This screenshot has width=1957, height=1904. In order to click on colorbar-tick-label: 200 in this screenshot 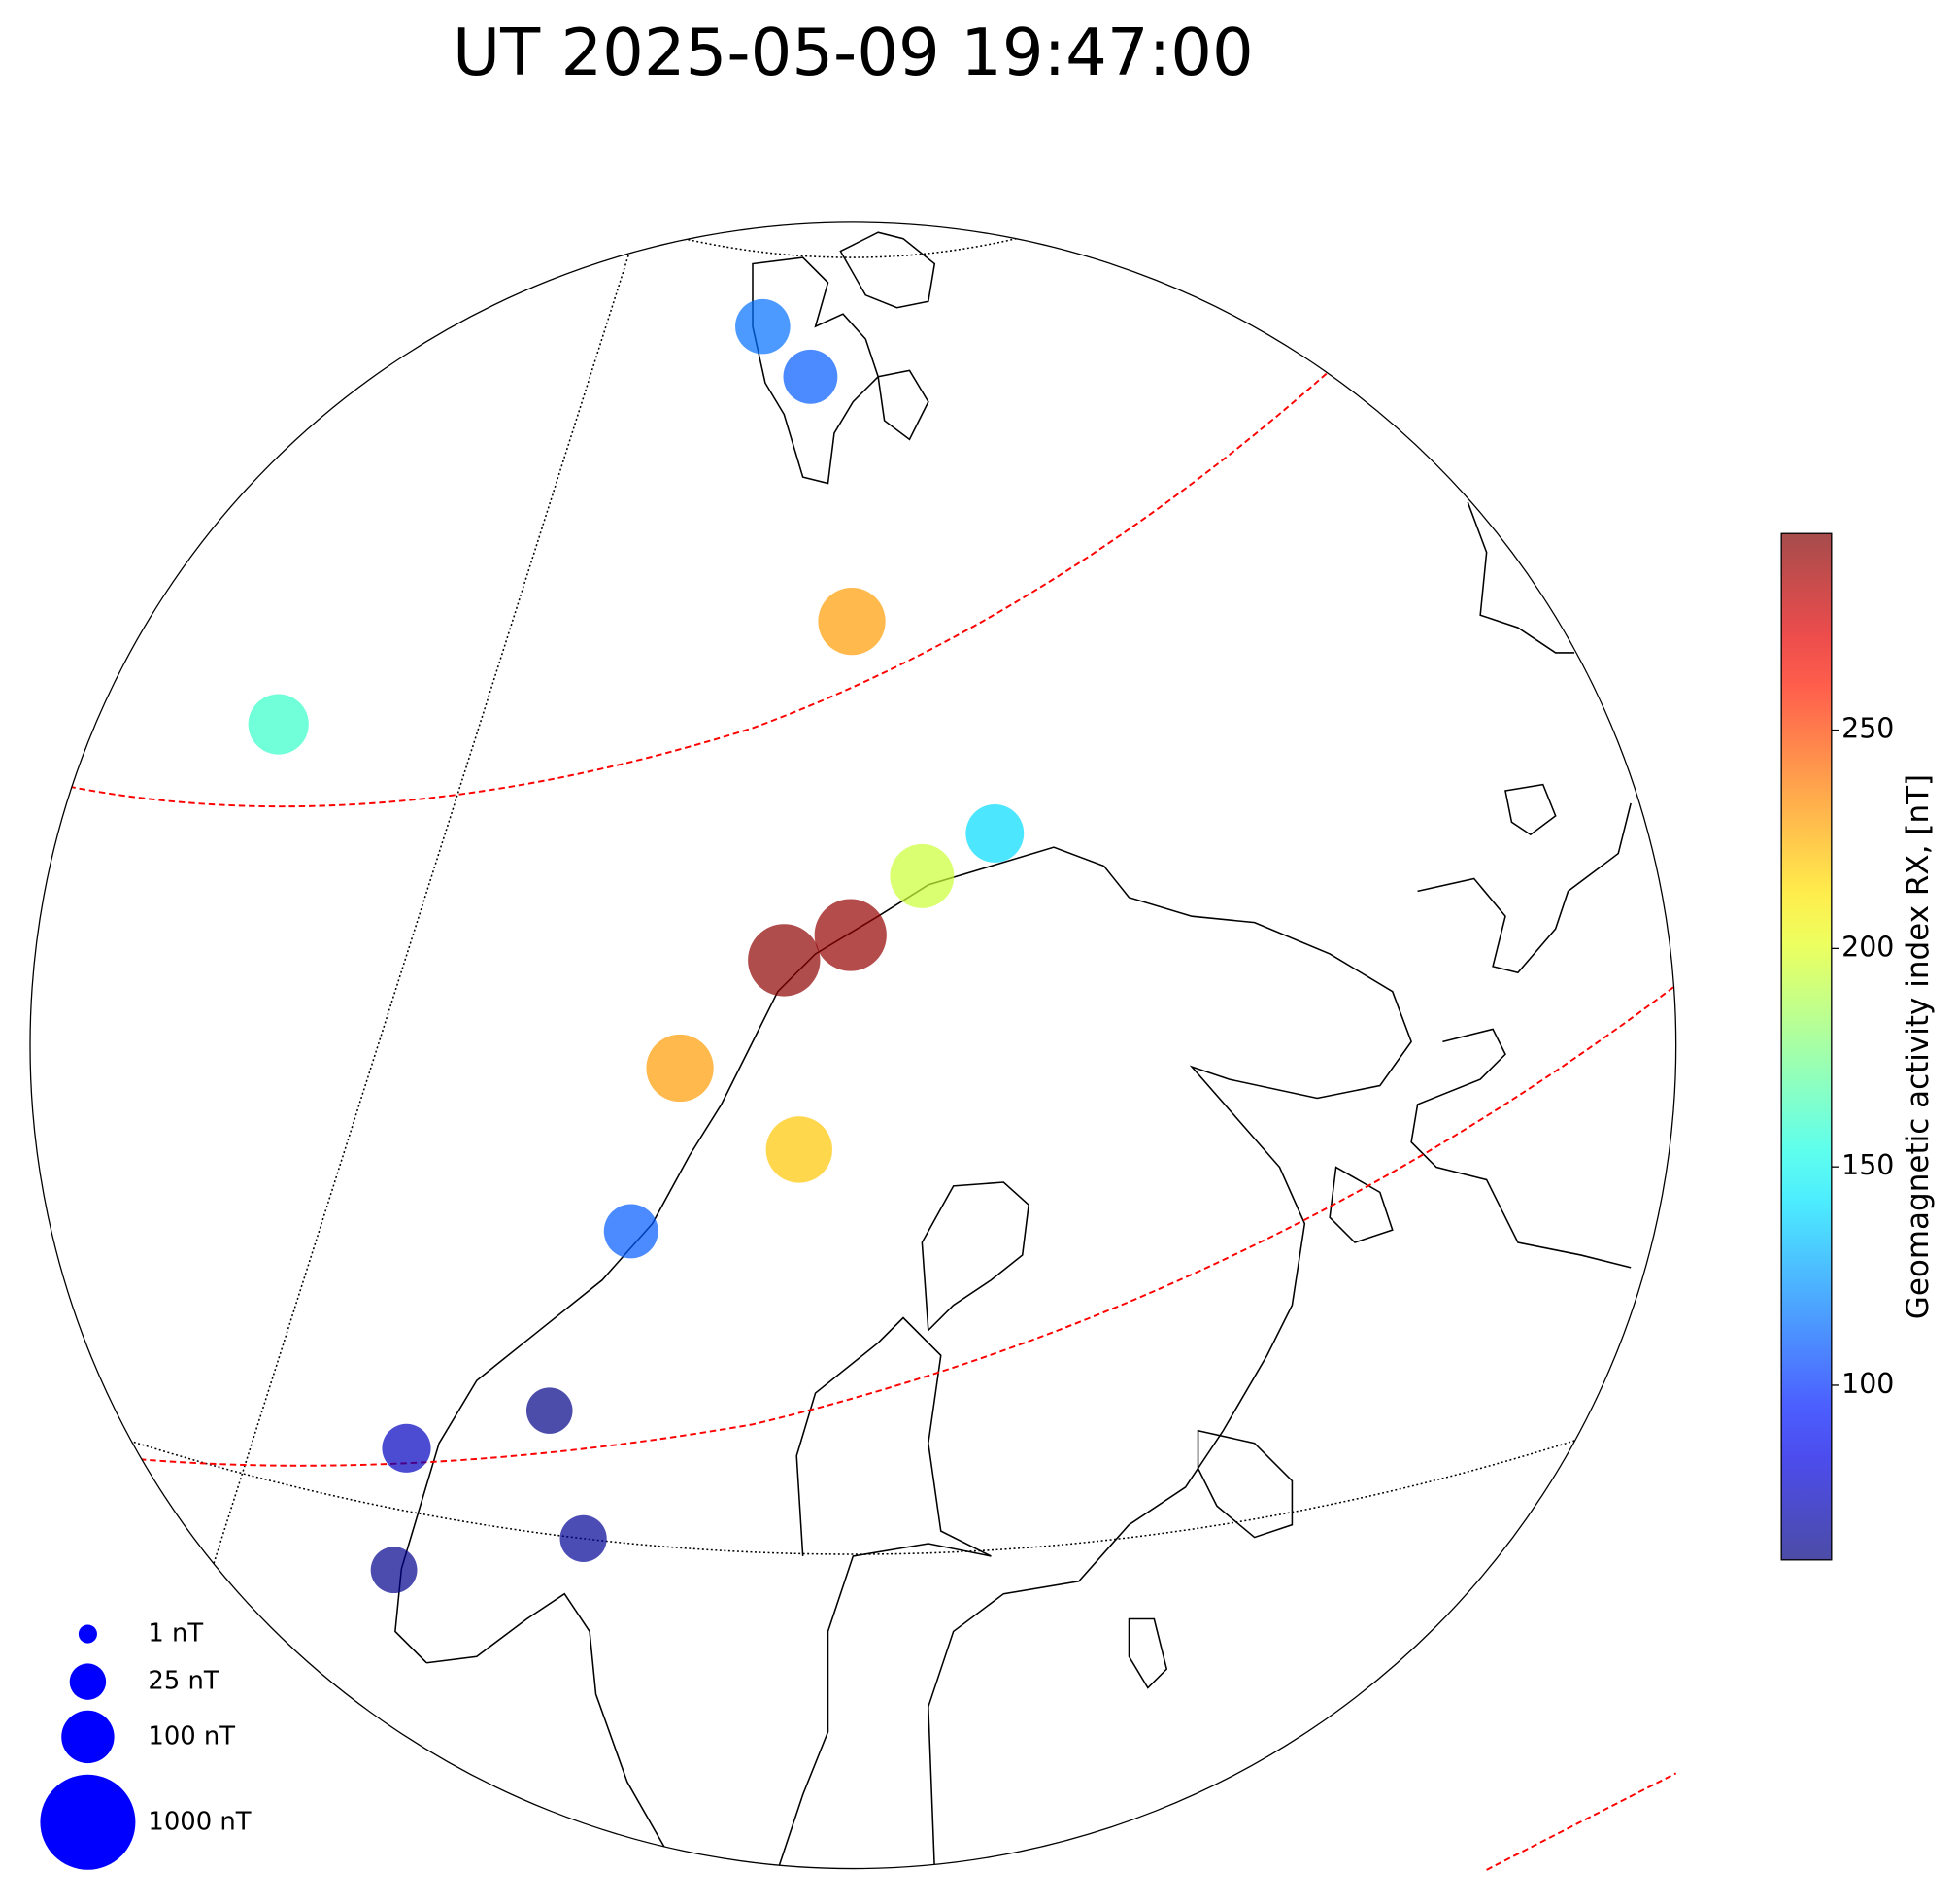, I will do `click(1867, 947)`.